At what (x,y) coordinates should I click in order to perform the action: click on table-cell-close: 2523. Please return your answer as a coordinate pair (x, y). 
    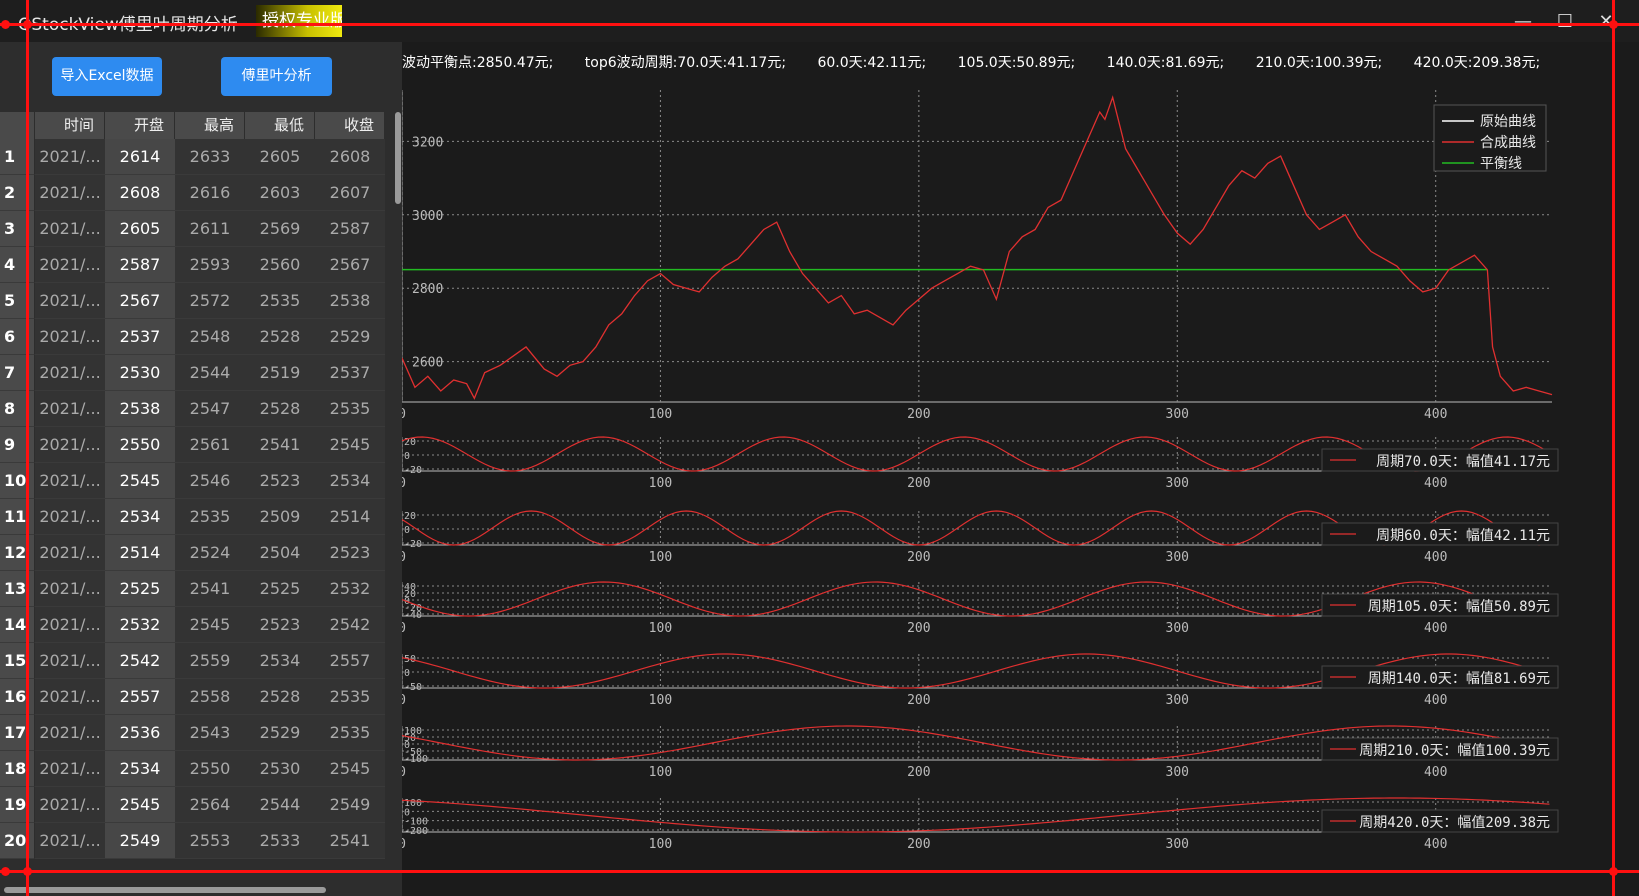
    Looking at the image, I should click on (350, 553).